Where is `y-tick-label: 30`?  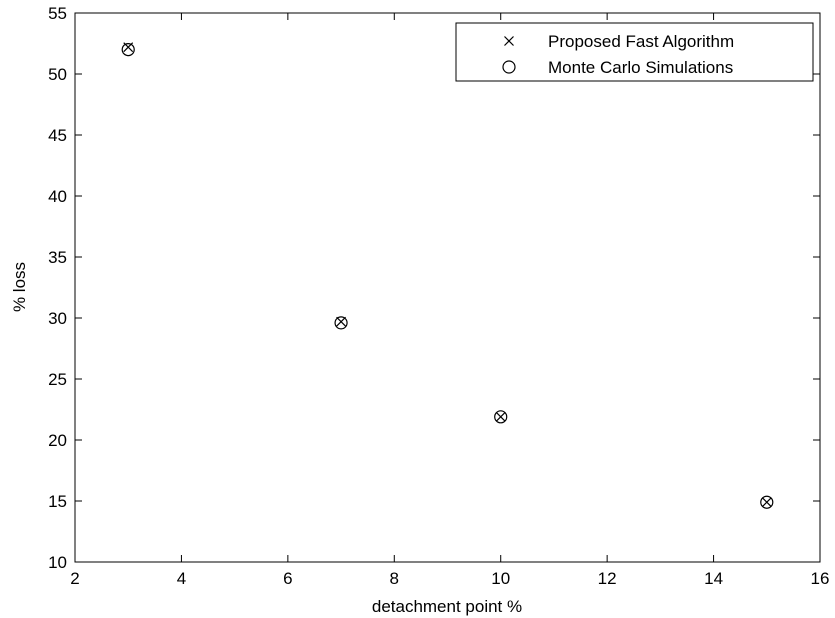 y-tick-label: 30 is located at coordinates (57, 318).